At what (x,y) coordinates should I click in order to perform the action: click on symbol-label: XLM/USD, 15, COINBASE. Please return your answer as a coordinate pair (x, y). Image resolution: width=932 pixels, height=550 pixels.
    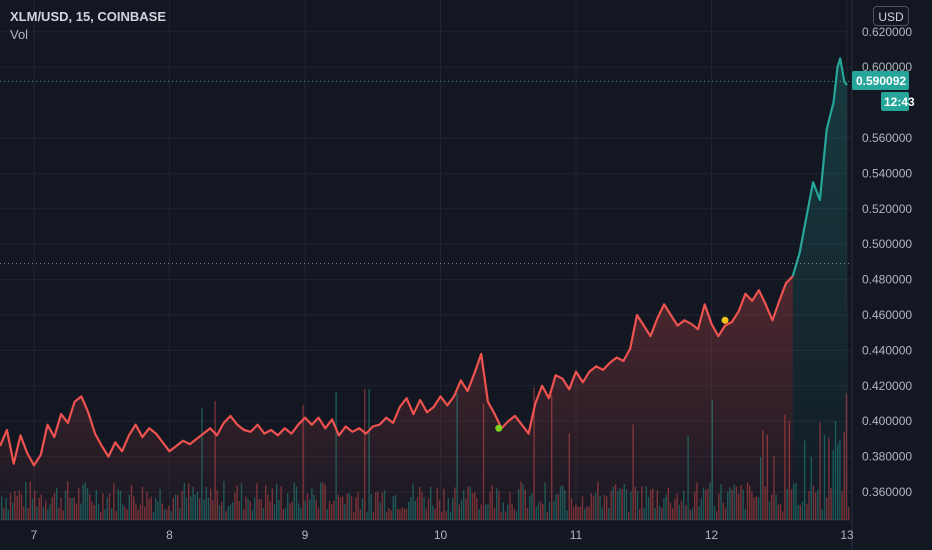
    Looking at the image, I should click on (88, 16).